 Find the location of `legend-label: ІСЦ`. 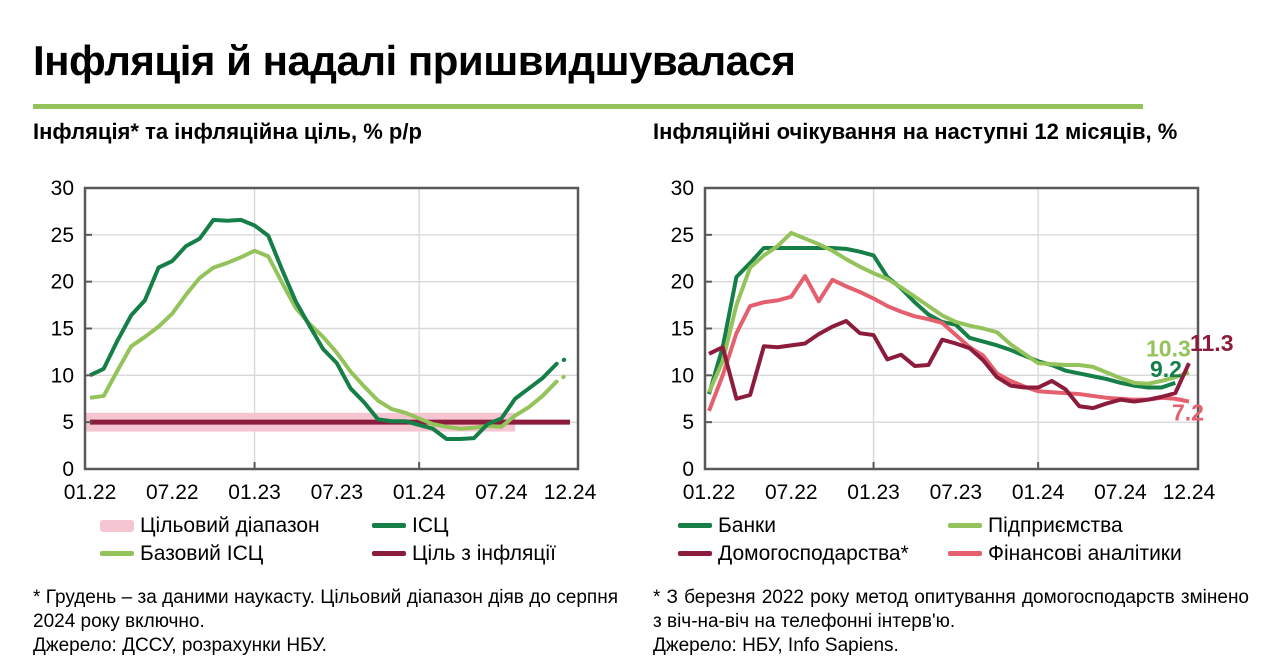

legend-label: ІСЦ is located at coordinates (430, 525).